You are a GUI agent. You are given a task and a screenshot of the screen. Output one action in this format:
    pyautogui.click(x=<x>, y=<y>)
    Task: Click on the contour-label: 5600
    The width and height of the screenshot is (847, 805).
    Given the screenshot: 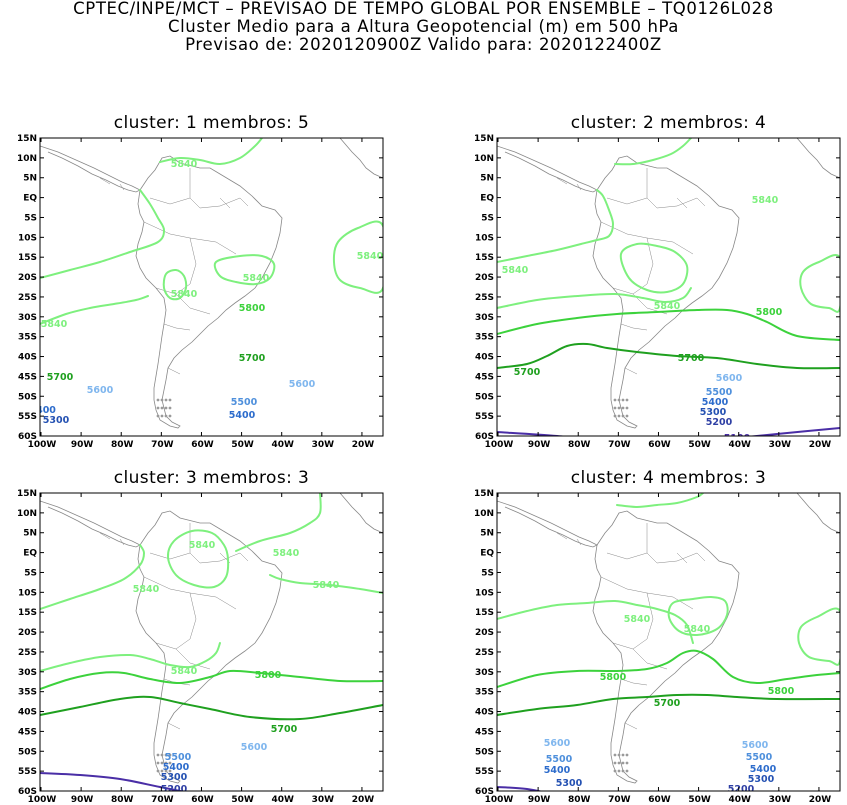 What is the action you would take?
    pyautogui.click(x=254, y=747)
    